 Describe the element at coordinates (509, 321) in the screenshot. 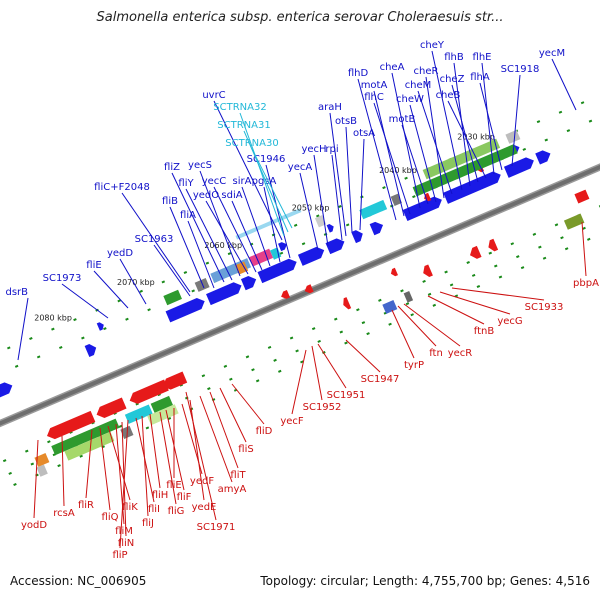

I see `gene-label: yecG` at that location.